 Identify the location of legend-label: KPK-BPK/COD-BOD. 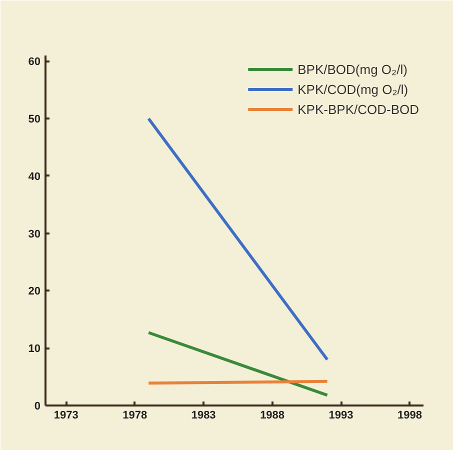
(358, 109).